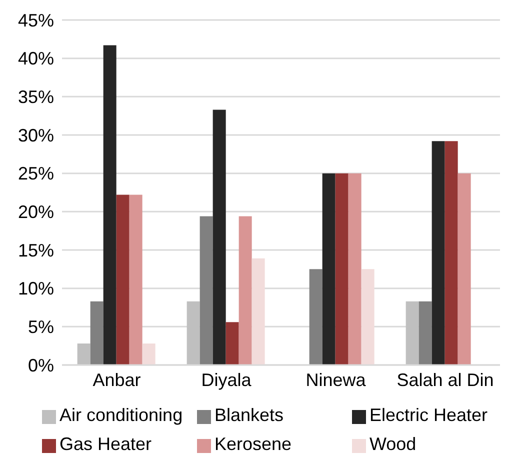 The image size is (515, 470). I want to click on x-tick-label: Ninewa, so click(336, 380).